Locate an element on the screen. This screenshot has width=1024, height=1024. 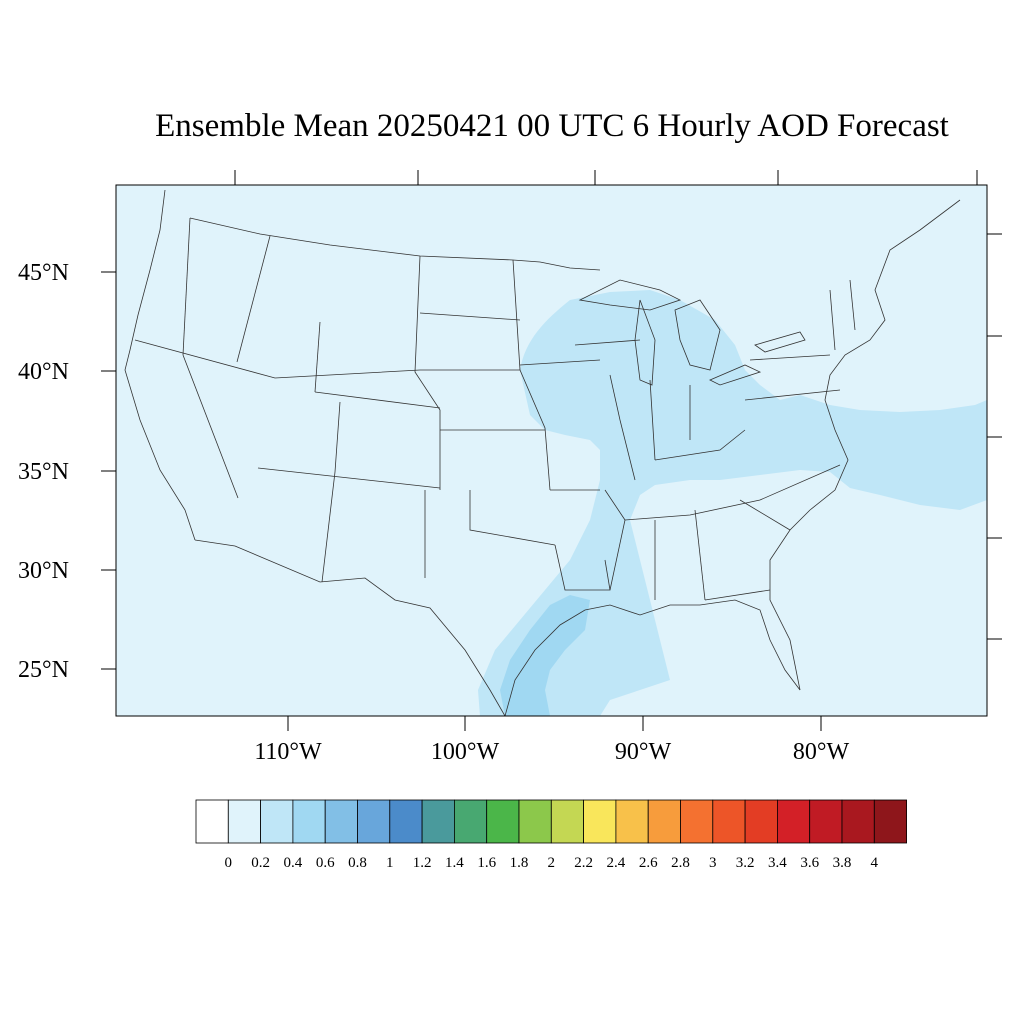
colorbar-label: 2.4 is located at coordinates (616, 863).